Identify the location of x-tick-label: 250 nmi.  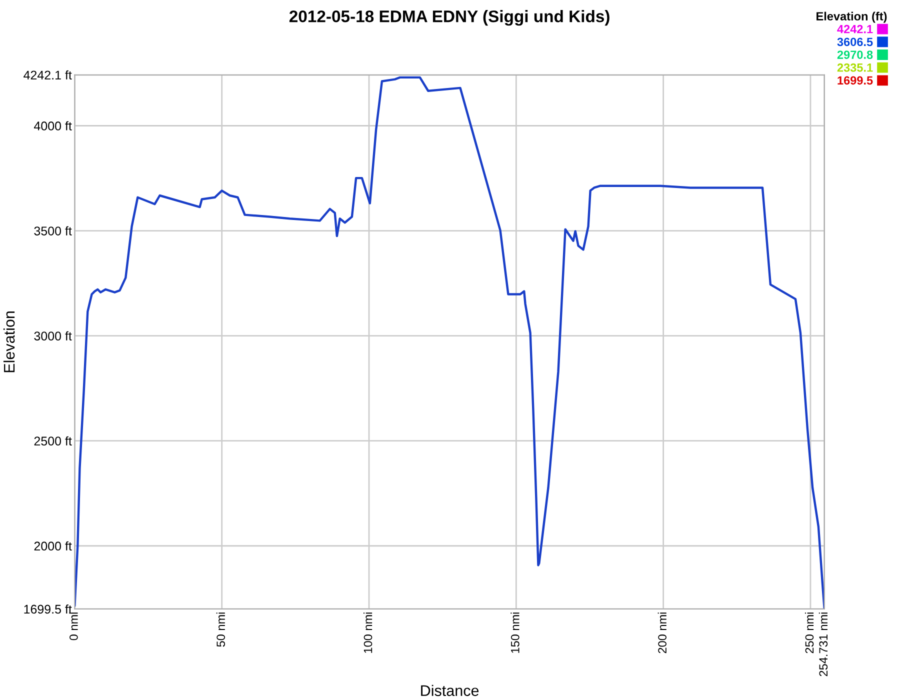
(809, 633).